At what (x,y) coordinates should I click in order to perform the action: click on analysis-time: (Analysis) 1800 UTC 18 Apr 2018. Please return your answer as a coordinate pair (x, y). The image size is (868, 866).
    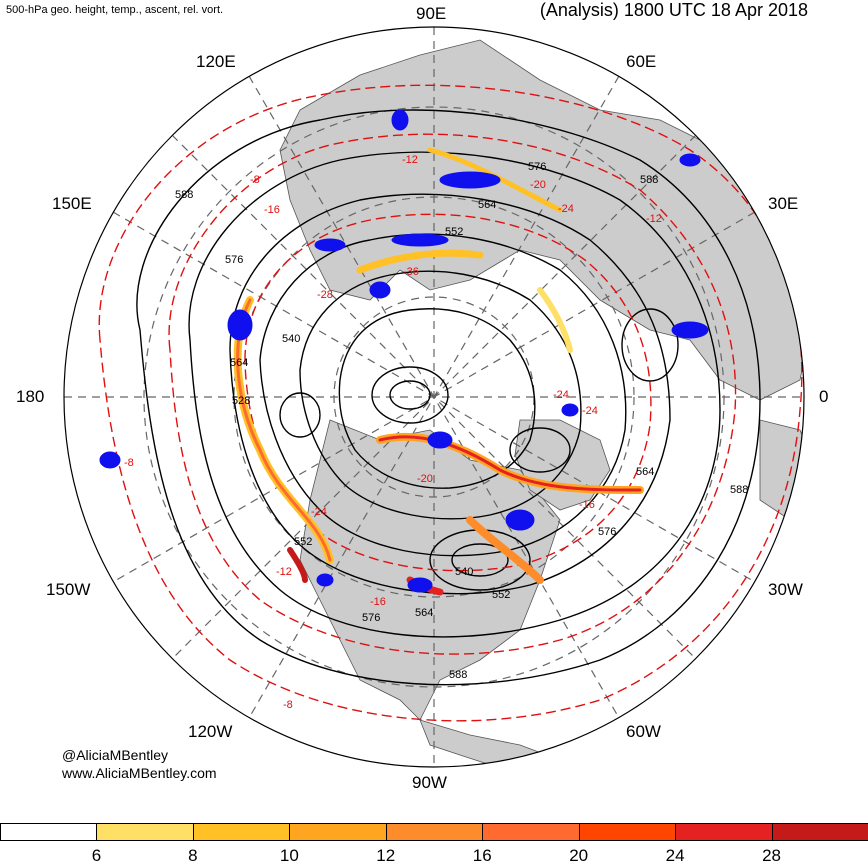
    Looking at the image, I should click on (673, 10).